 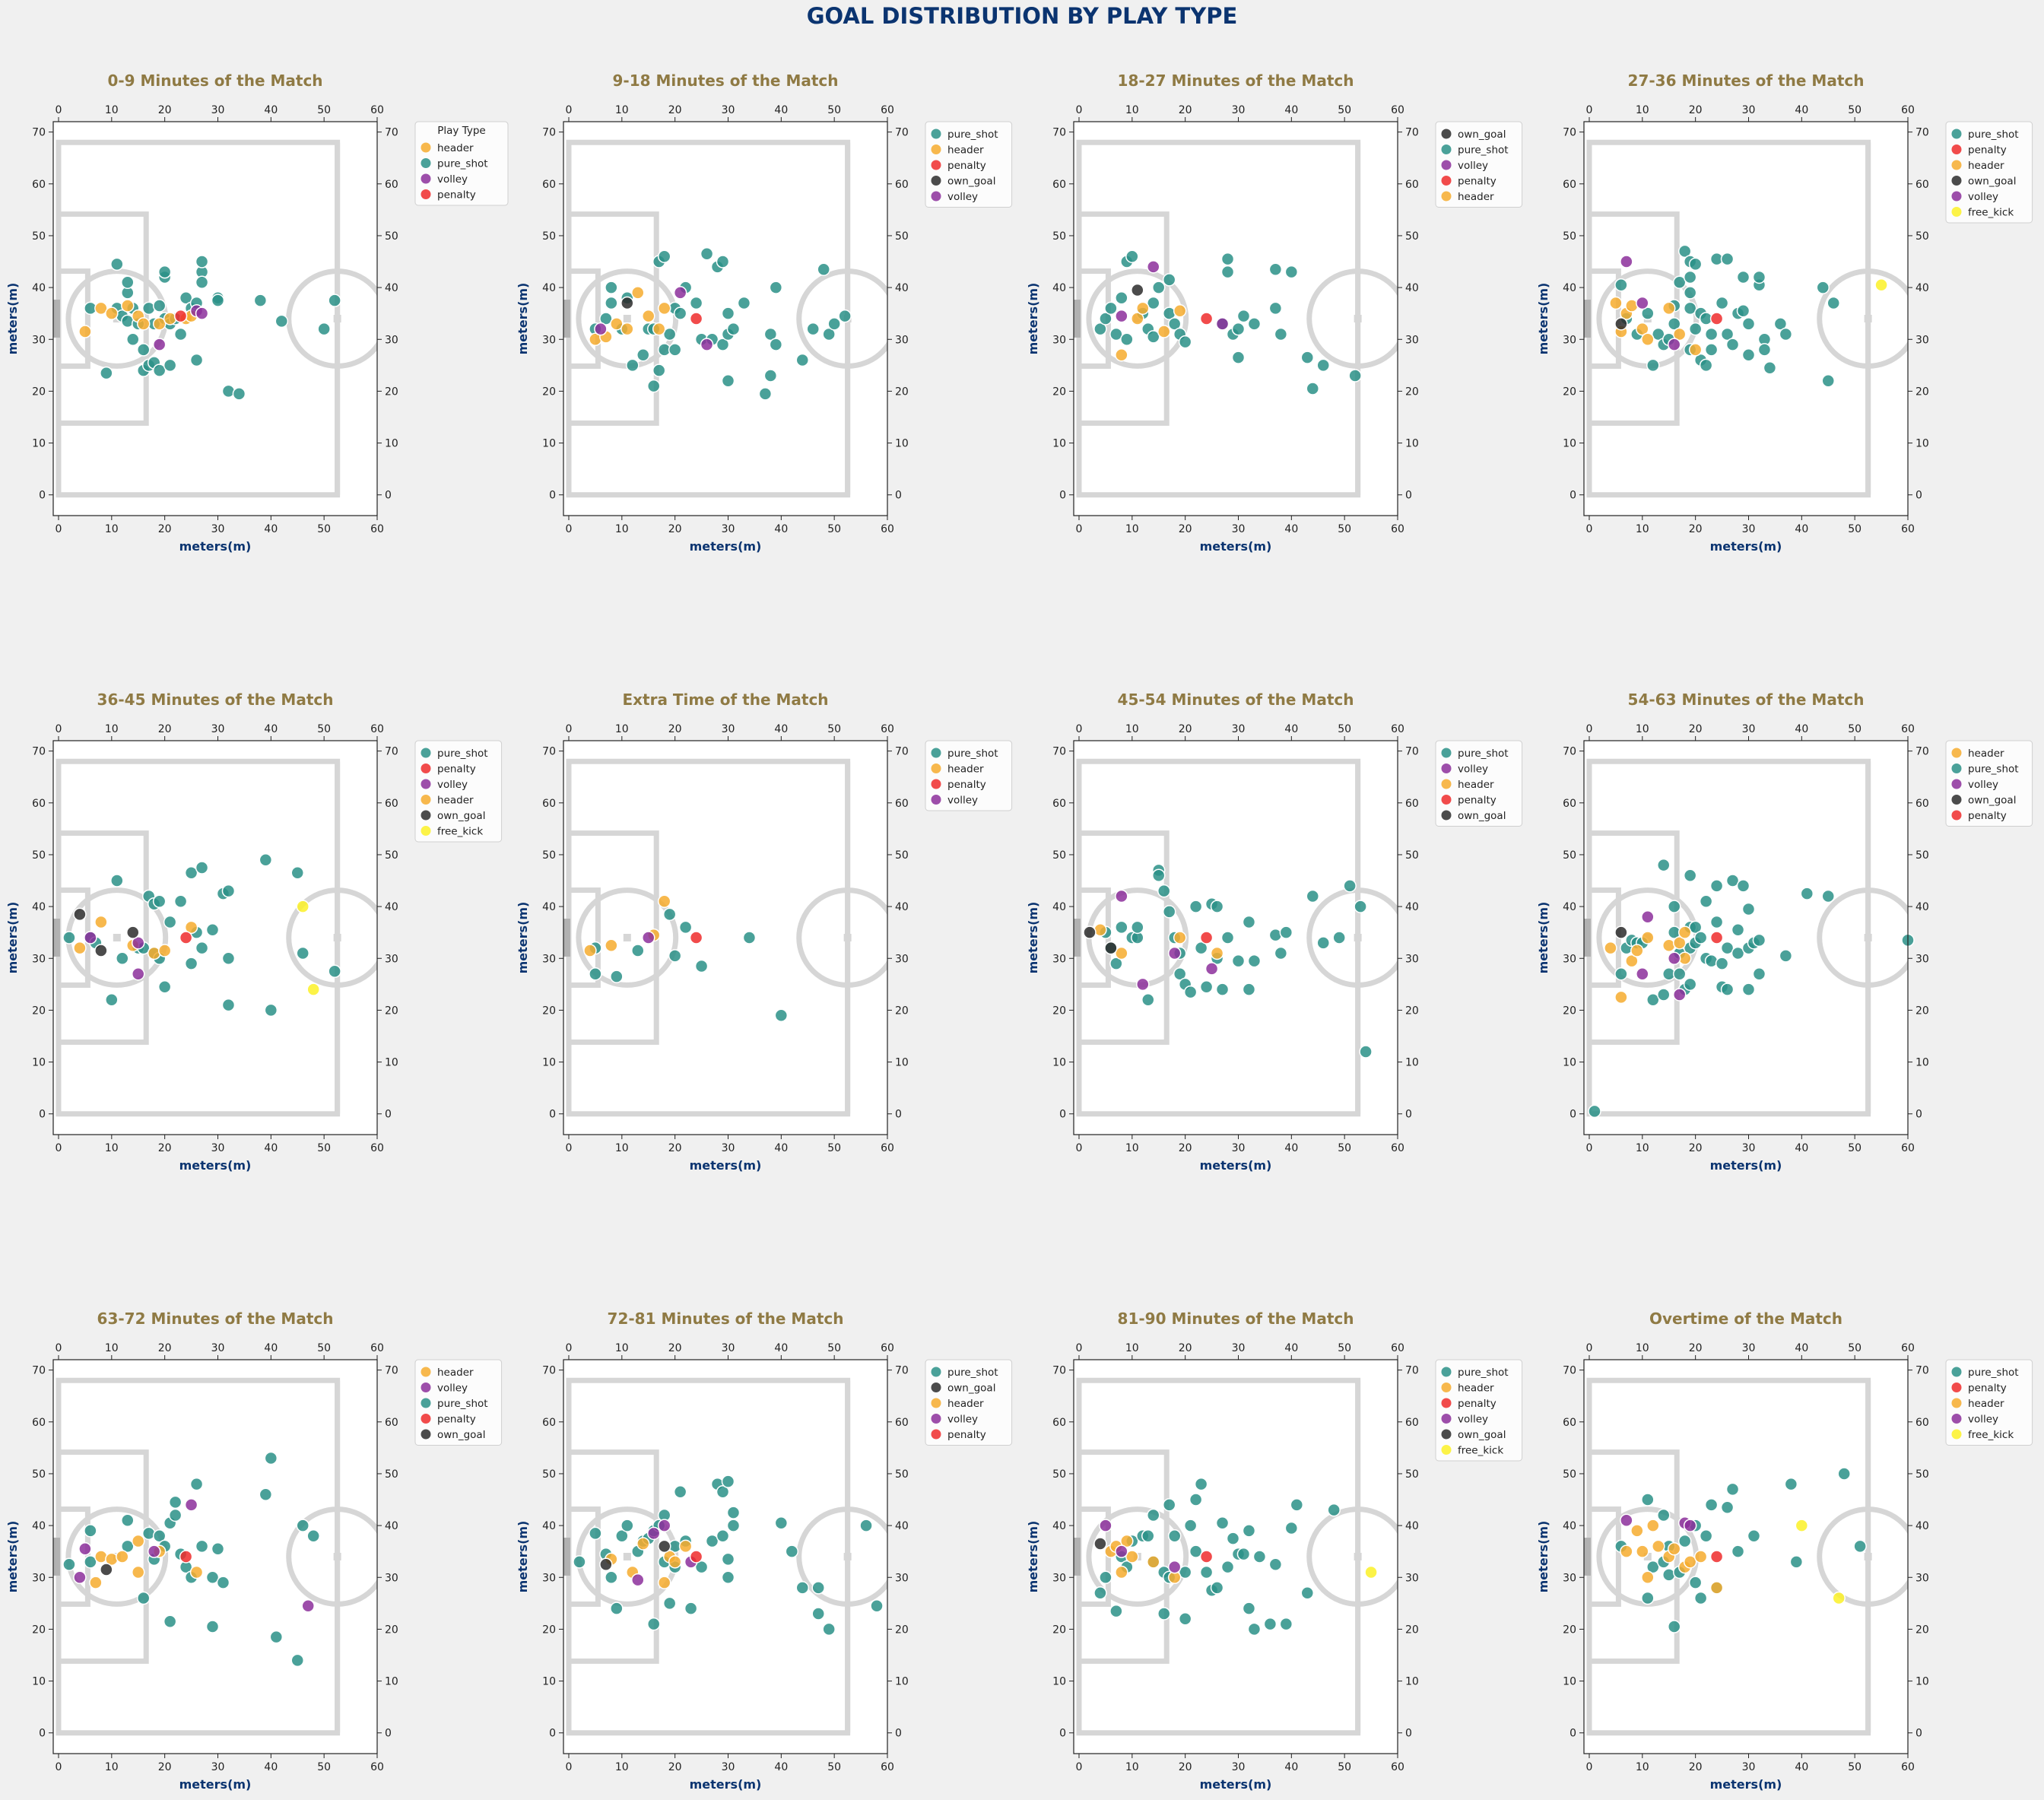 I want to click on penalty-arc, so click(x=1137, y=1556).